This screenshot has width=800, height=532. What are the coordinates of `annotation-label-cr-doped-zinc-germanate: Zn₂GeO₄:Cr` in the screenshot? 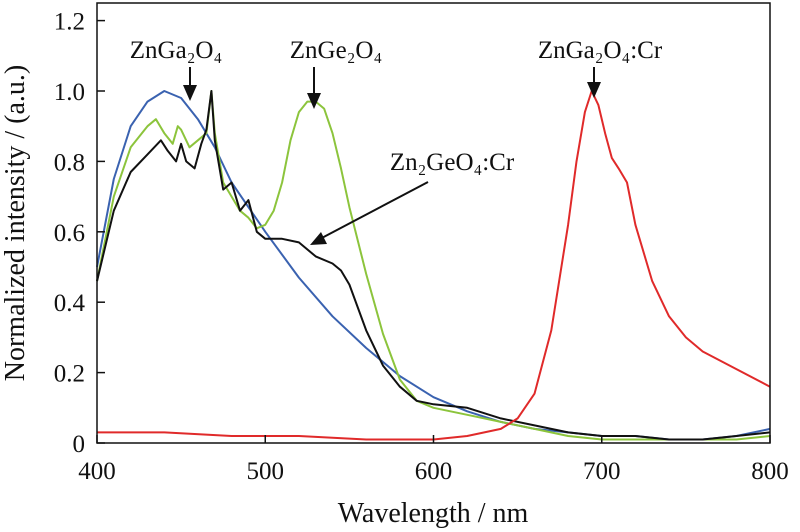 It's located at (452, 162).